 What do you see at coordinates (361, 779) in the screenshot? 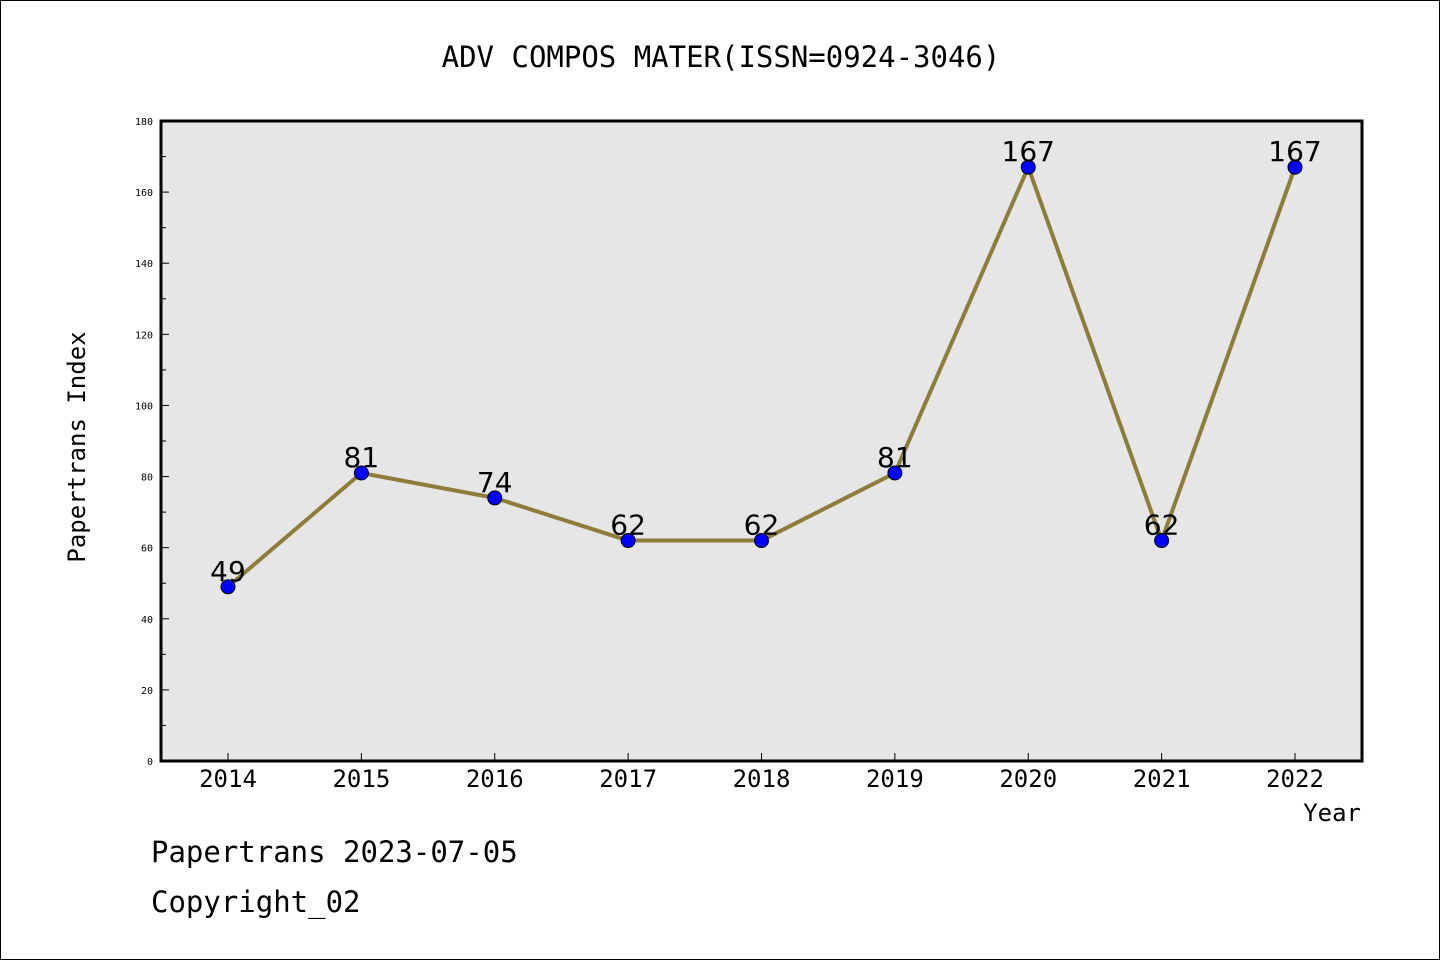
I see `x-tick-label: 2015` at bounding box center [361, 779].